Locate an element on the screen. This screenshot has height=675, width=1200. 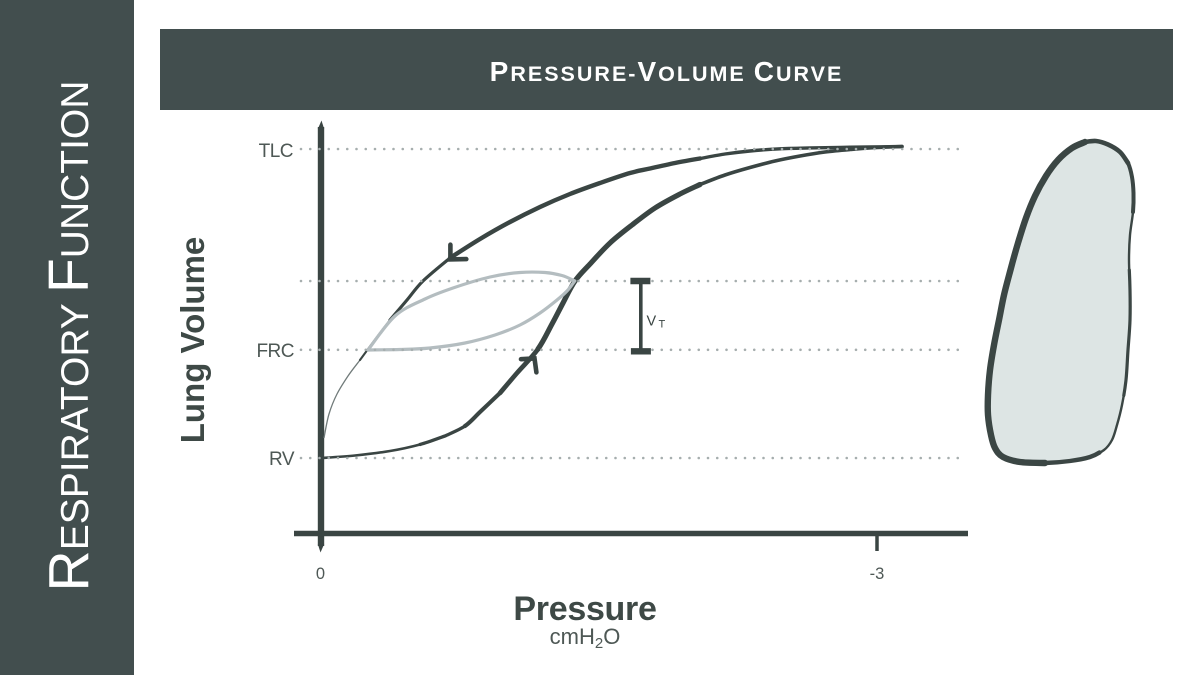
svg-text: Lung Volume is located at coordinates (192, 340).